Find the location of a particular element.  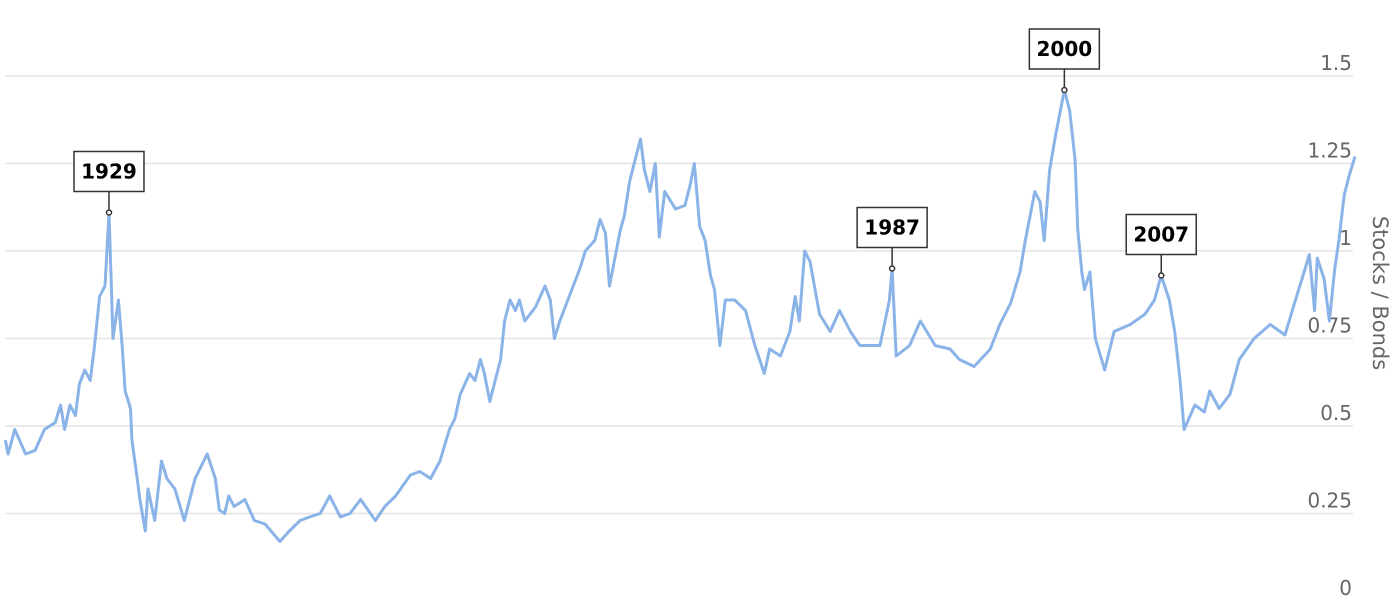

annotation-1929: 1929 is located at coordinates (109, 183).